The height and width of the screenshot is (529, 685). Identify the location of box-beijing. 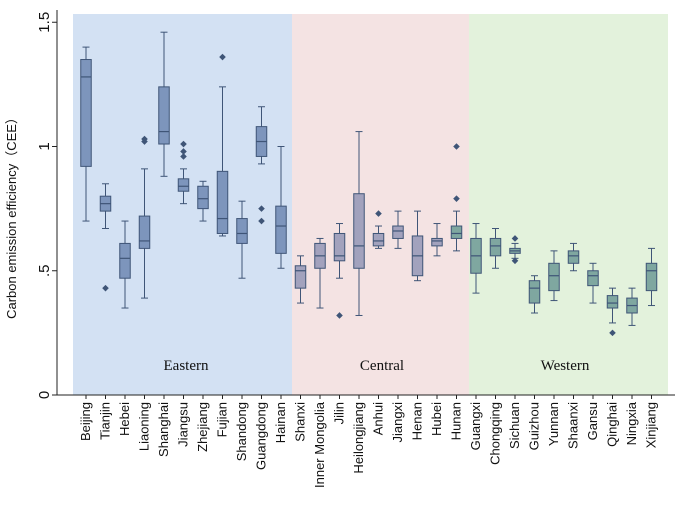
(86, 134).